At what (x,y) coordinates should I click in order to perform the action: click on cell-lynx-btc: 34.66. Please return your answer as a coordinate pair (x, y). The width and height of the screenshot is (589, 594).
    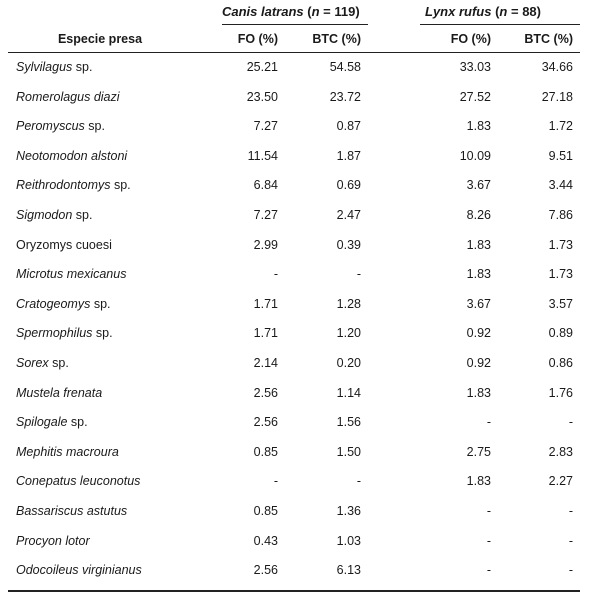
    Looking at the image, I should click on (557, 67).